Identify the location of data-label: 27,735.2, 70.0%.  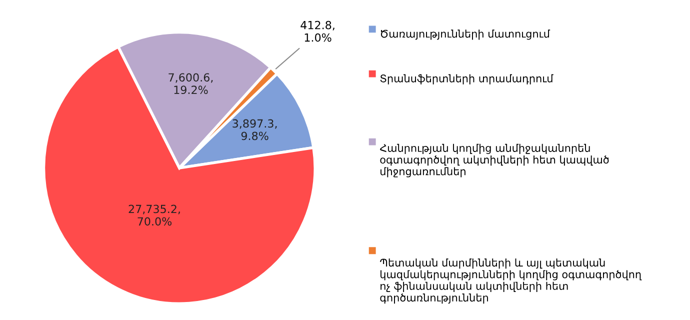
(154, 215).